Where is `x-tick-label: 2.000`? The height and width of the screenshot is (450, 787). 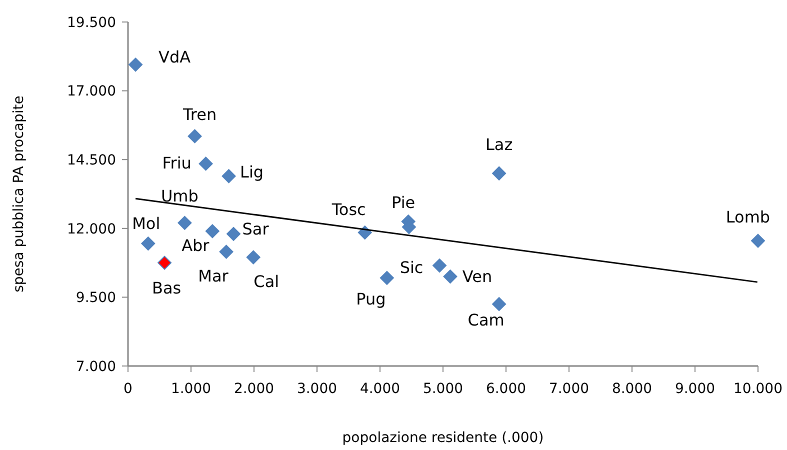 x-tick-label: 2.000 is located at coordinates (254, 389).